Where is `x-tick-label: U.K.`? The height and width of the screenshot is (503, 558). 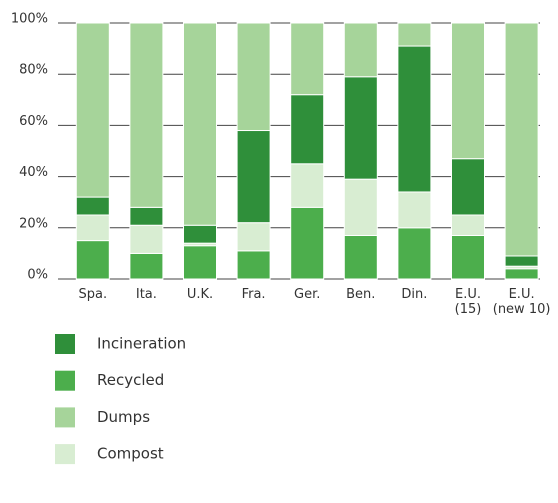 x-tick-label: U.K. is located at coordinates (200, 294).